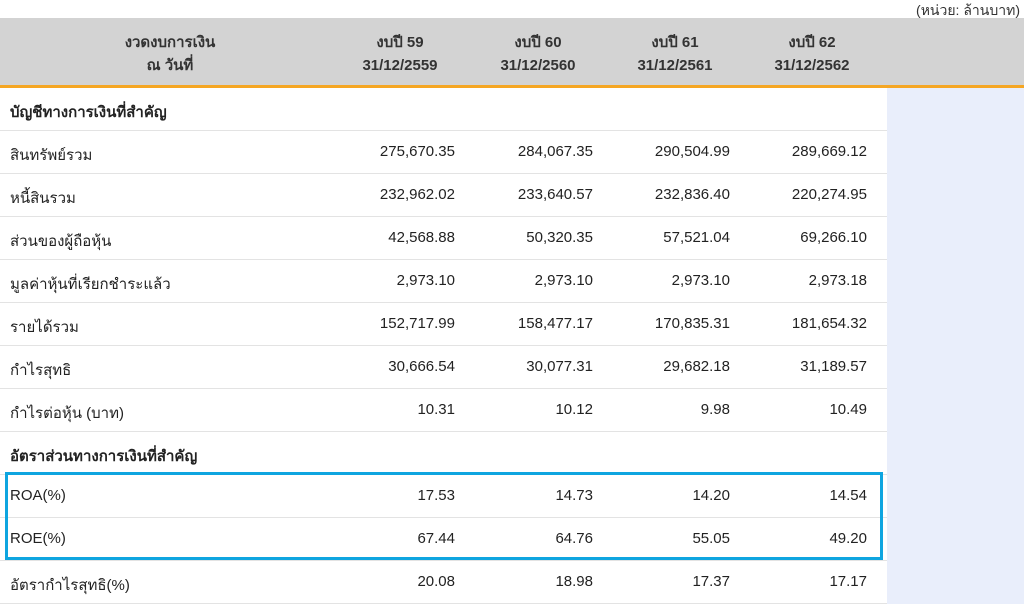 This screenshot has height=604, width=1024. What do you see at coordinates (559, 237) in the screenshot?
I see `row-value: 50,320.35` at bounding box center [559, 237].